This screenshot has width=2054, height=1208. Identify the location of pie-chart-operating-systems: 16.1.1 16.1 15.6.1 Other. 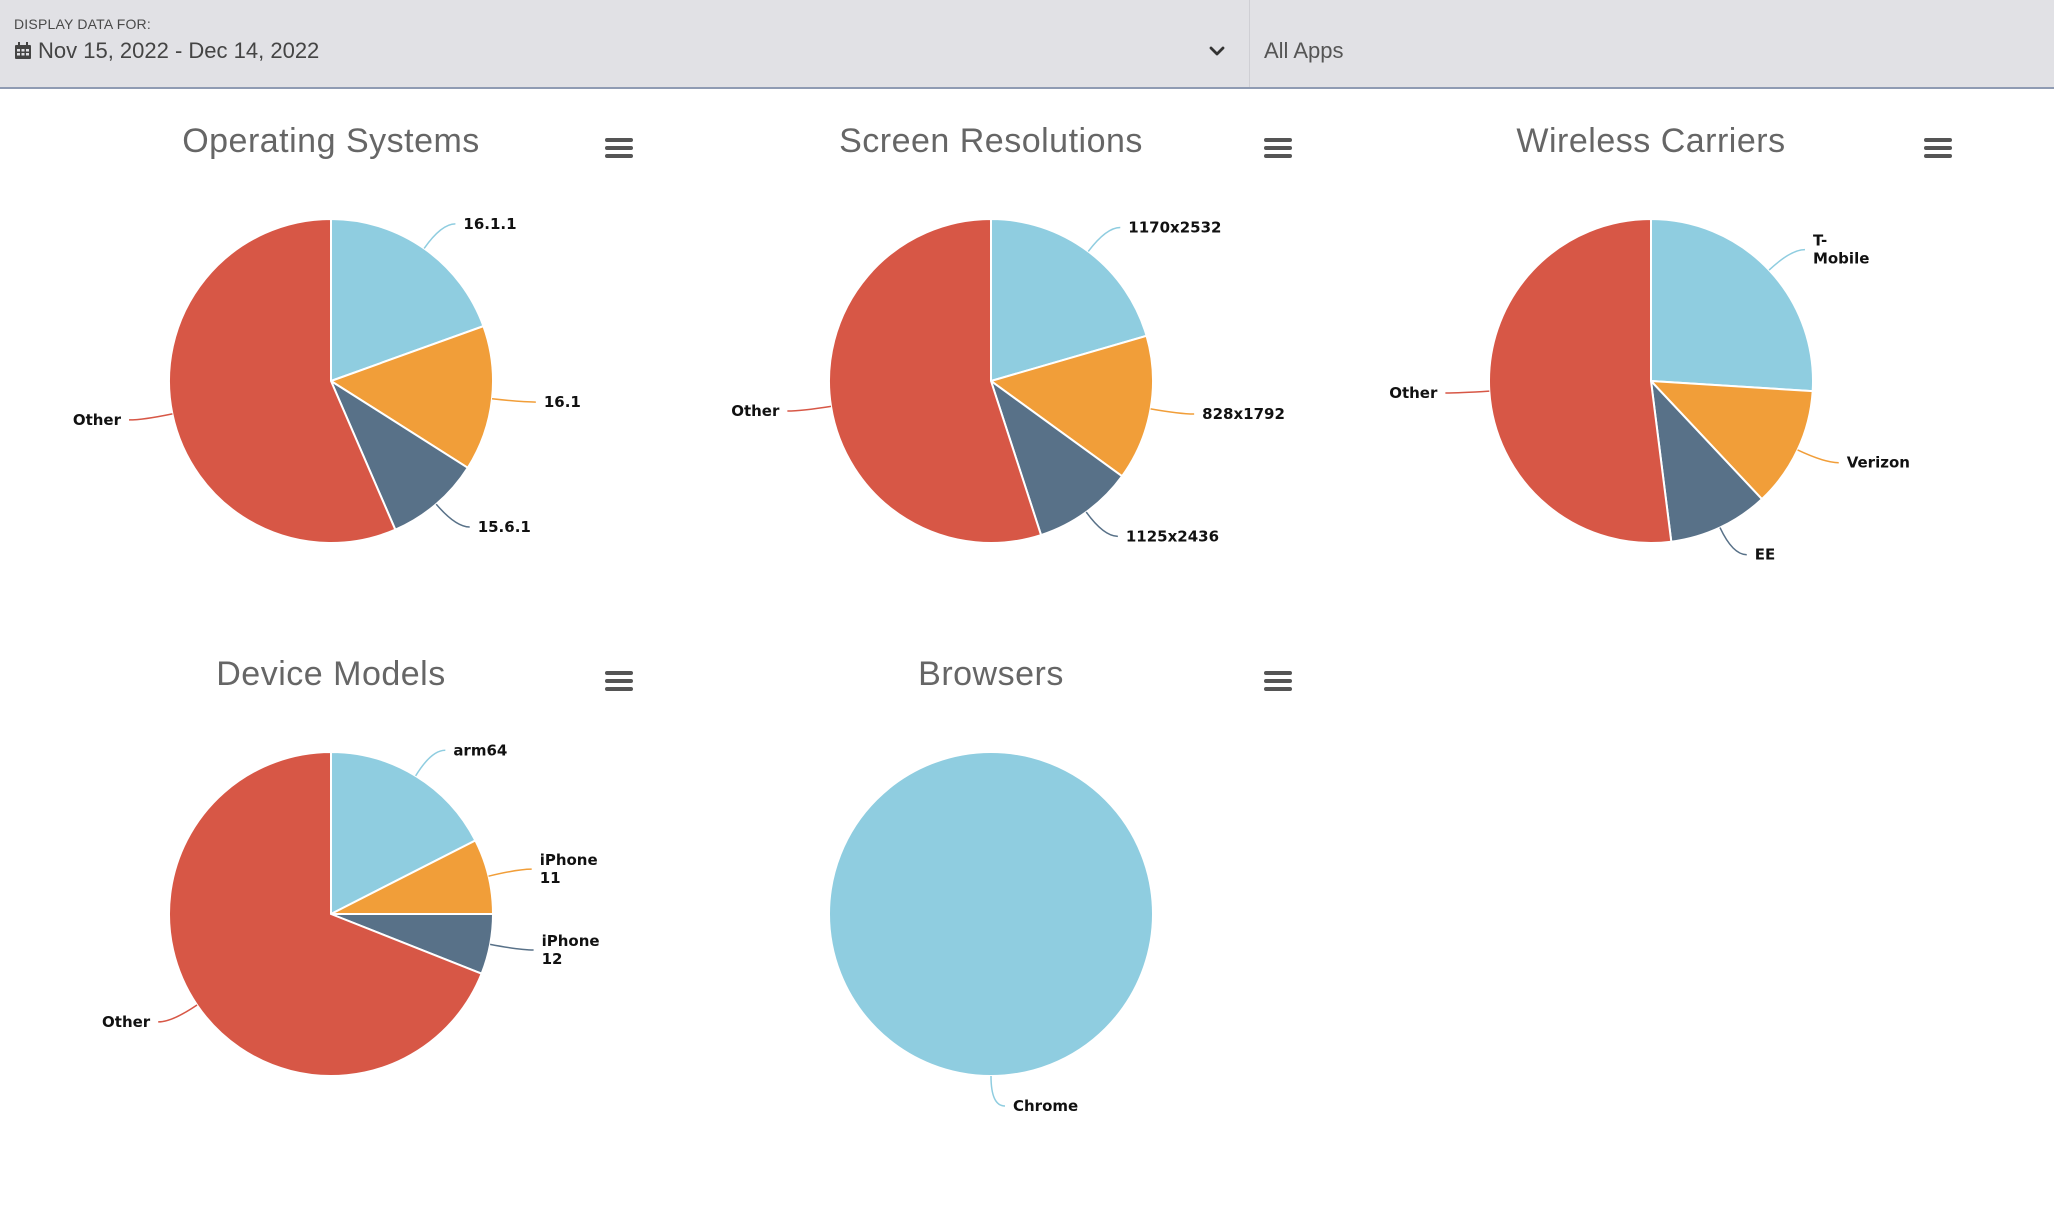
(327, 379).